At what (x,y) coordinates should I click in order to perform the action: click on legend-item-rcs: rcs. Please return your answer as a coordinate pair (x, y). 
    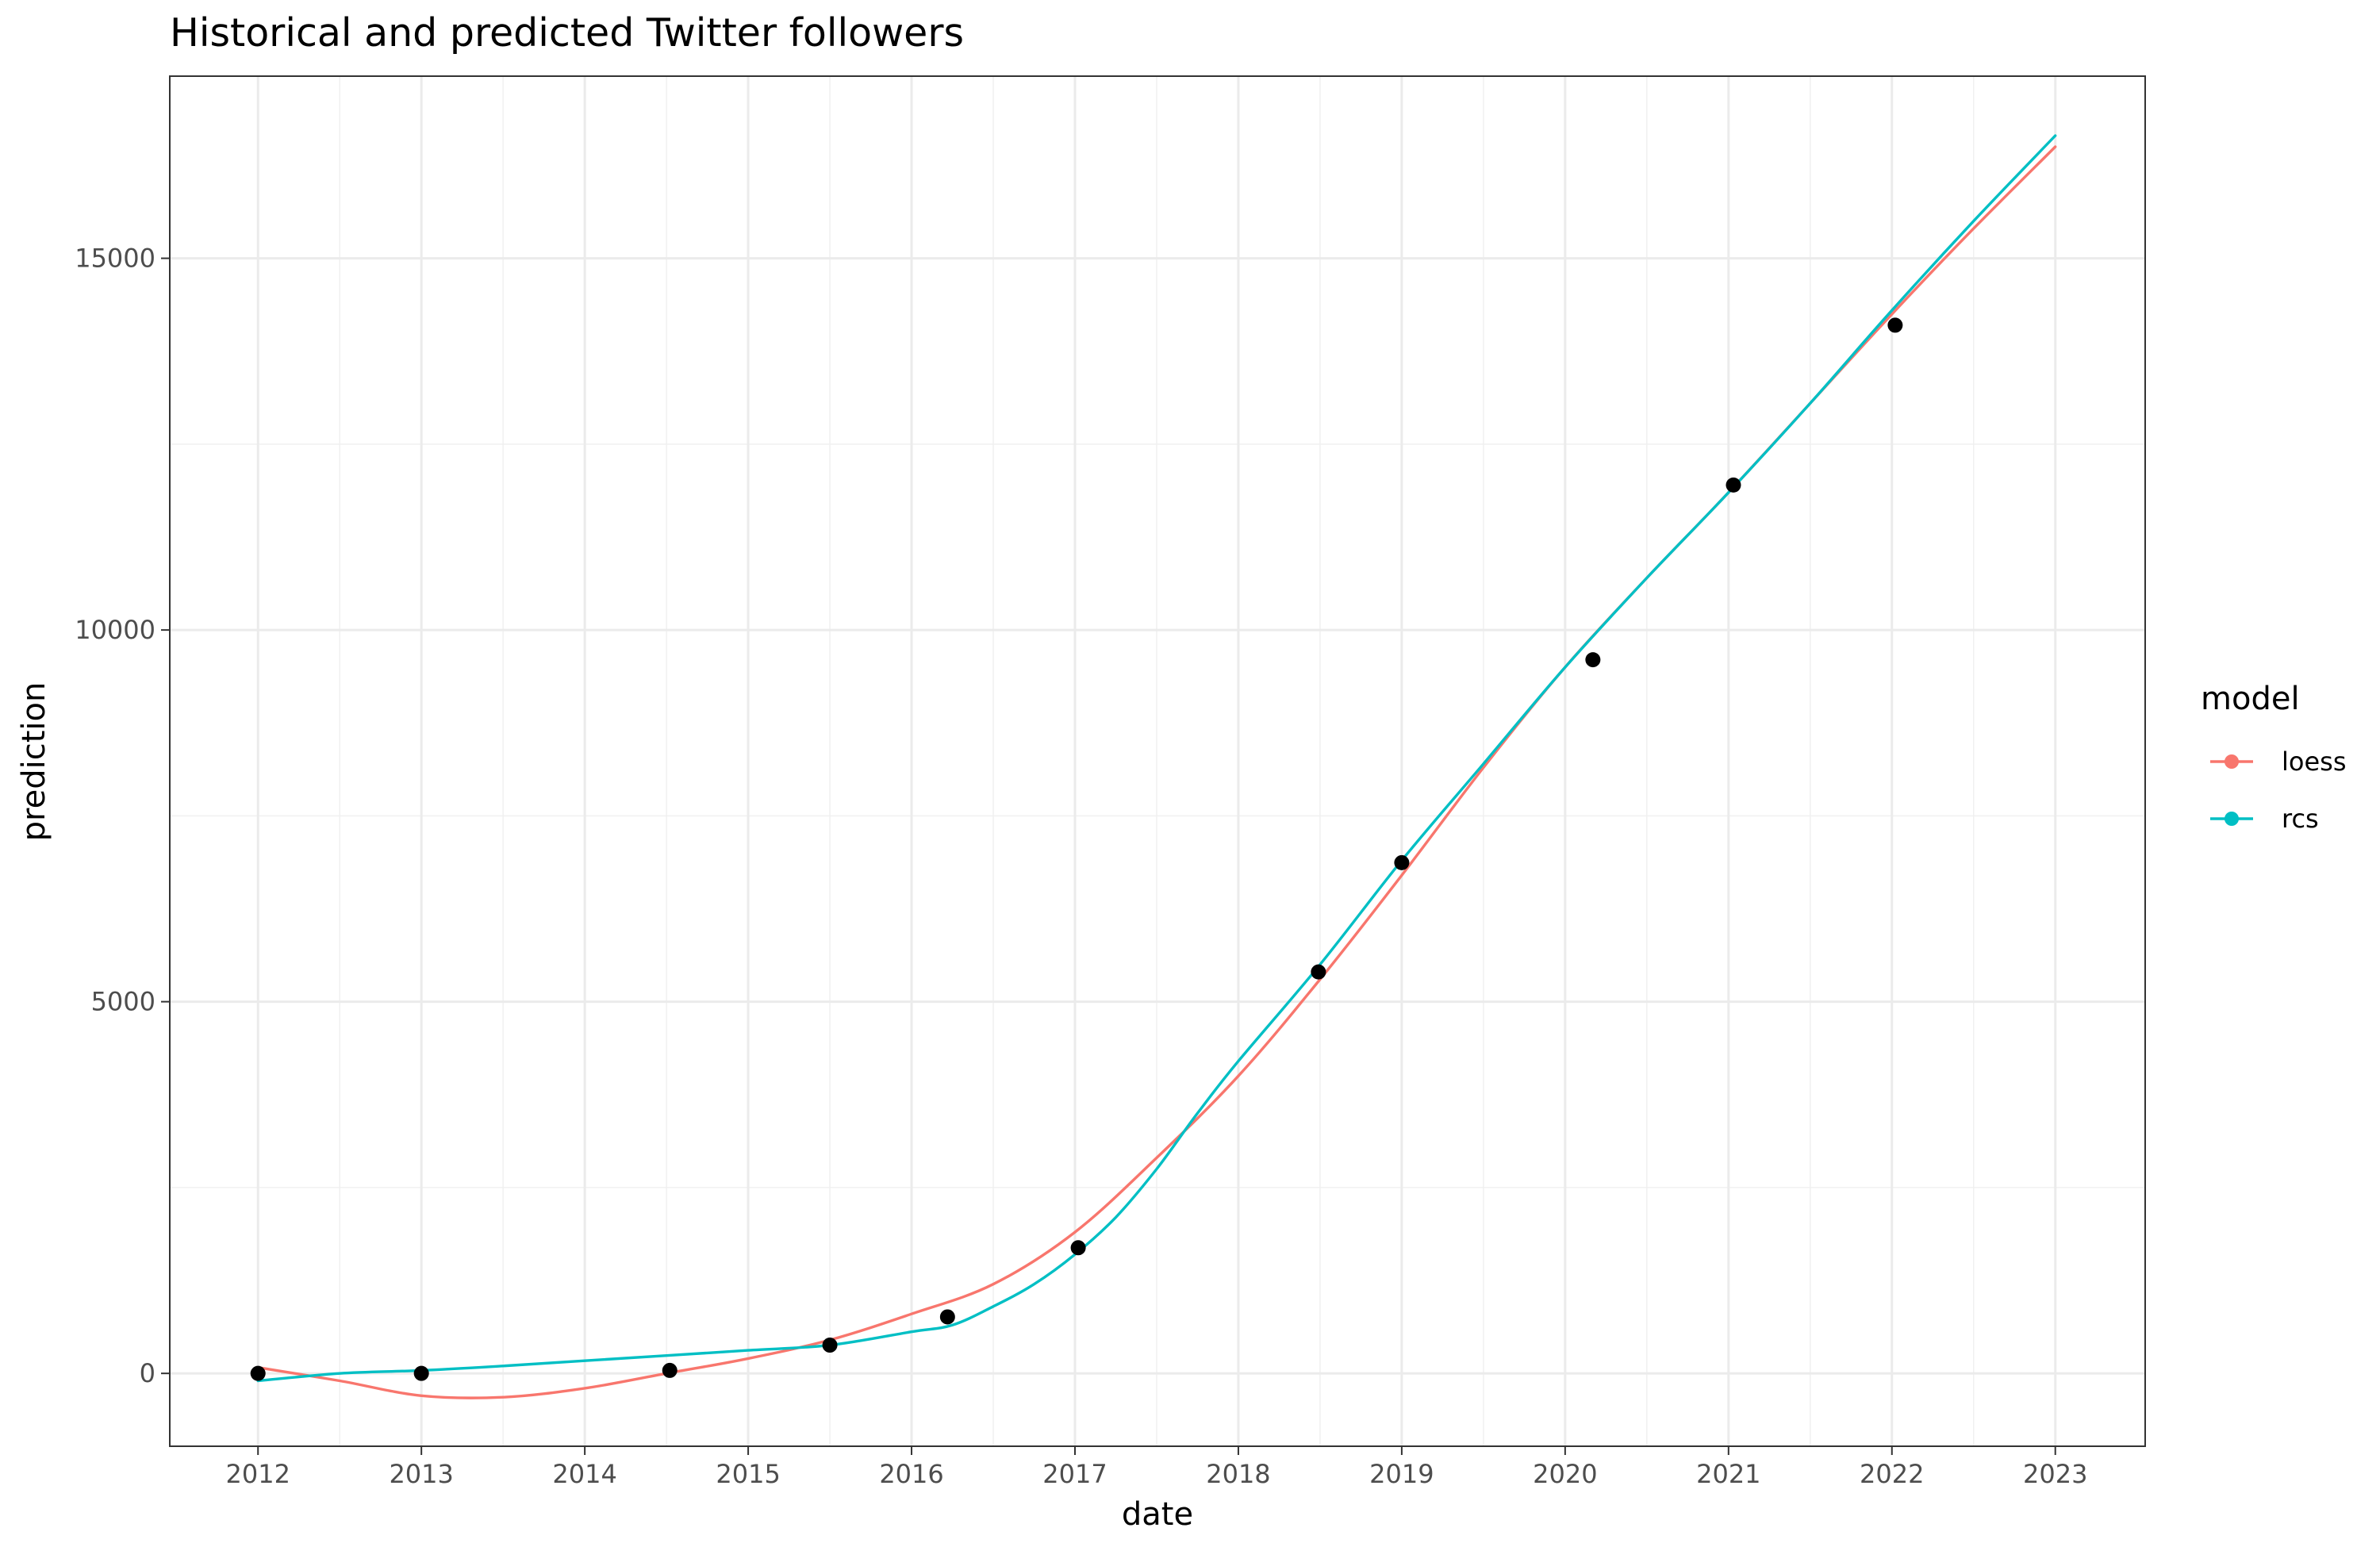
    Looking at the image, I should click on (2264, 819).